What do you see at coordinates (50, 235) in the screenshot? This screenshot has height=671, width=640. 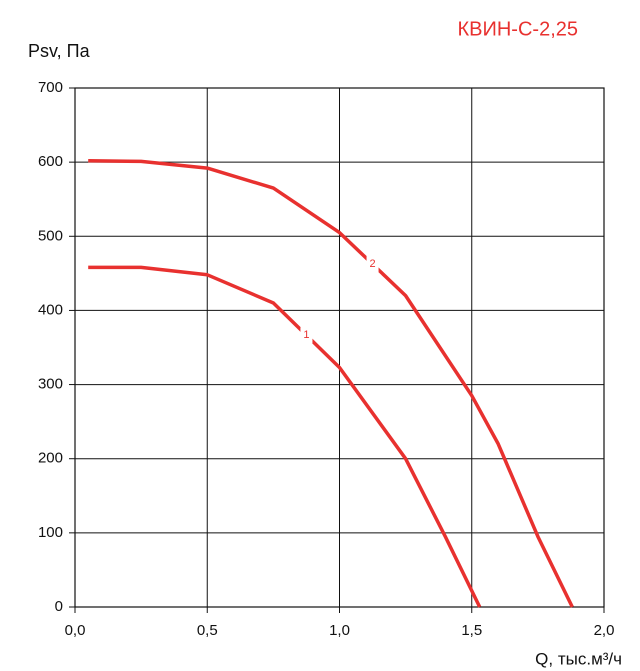 I see `y-tick-label: 500` at bounding box center [50, 235].